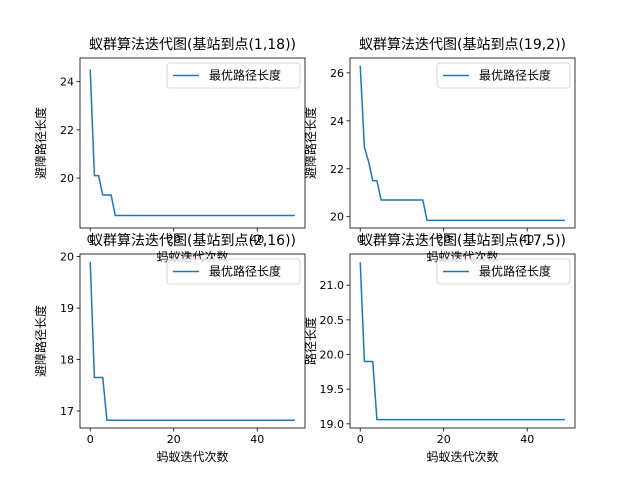 The image size is (640, 480). I want to click on chart-title: 蚁群算法迭代图(基站到点(2,16)), so click(192, 240).